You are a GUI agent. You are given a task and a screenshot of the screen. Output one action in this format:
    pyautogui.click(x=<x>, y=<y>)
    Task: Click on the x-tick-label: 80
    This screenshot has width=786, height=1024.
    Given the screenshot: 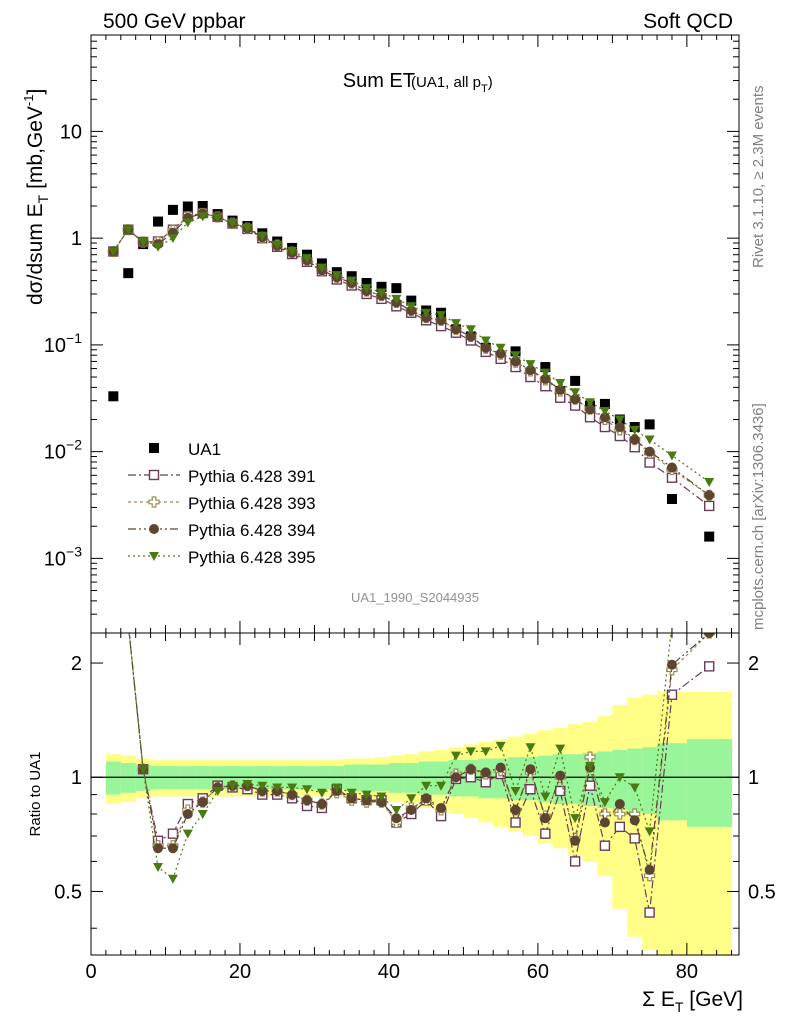 What is the action you would take?
    pyautogui.click(x=687, y=972)
    